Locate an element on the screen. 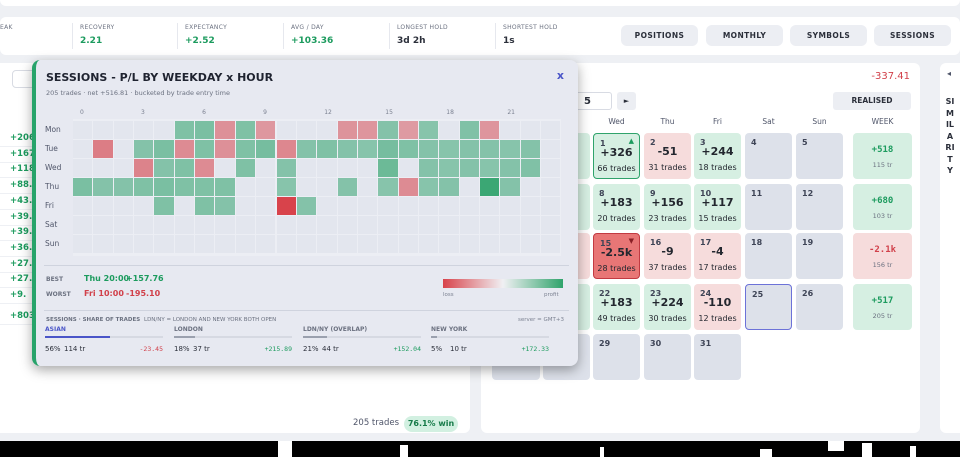  week-trades: 205 tr is located at coordinates (882, 316).